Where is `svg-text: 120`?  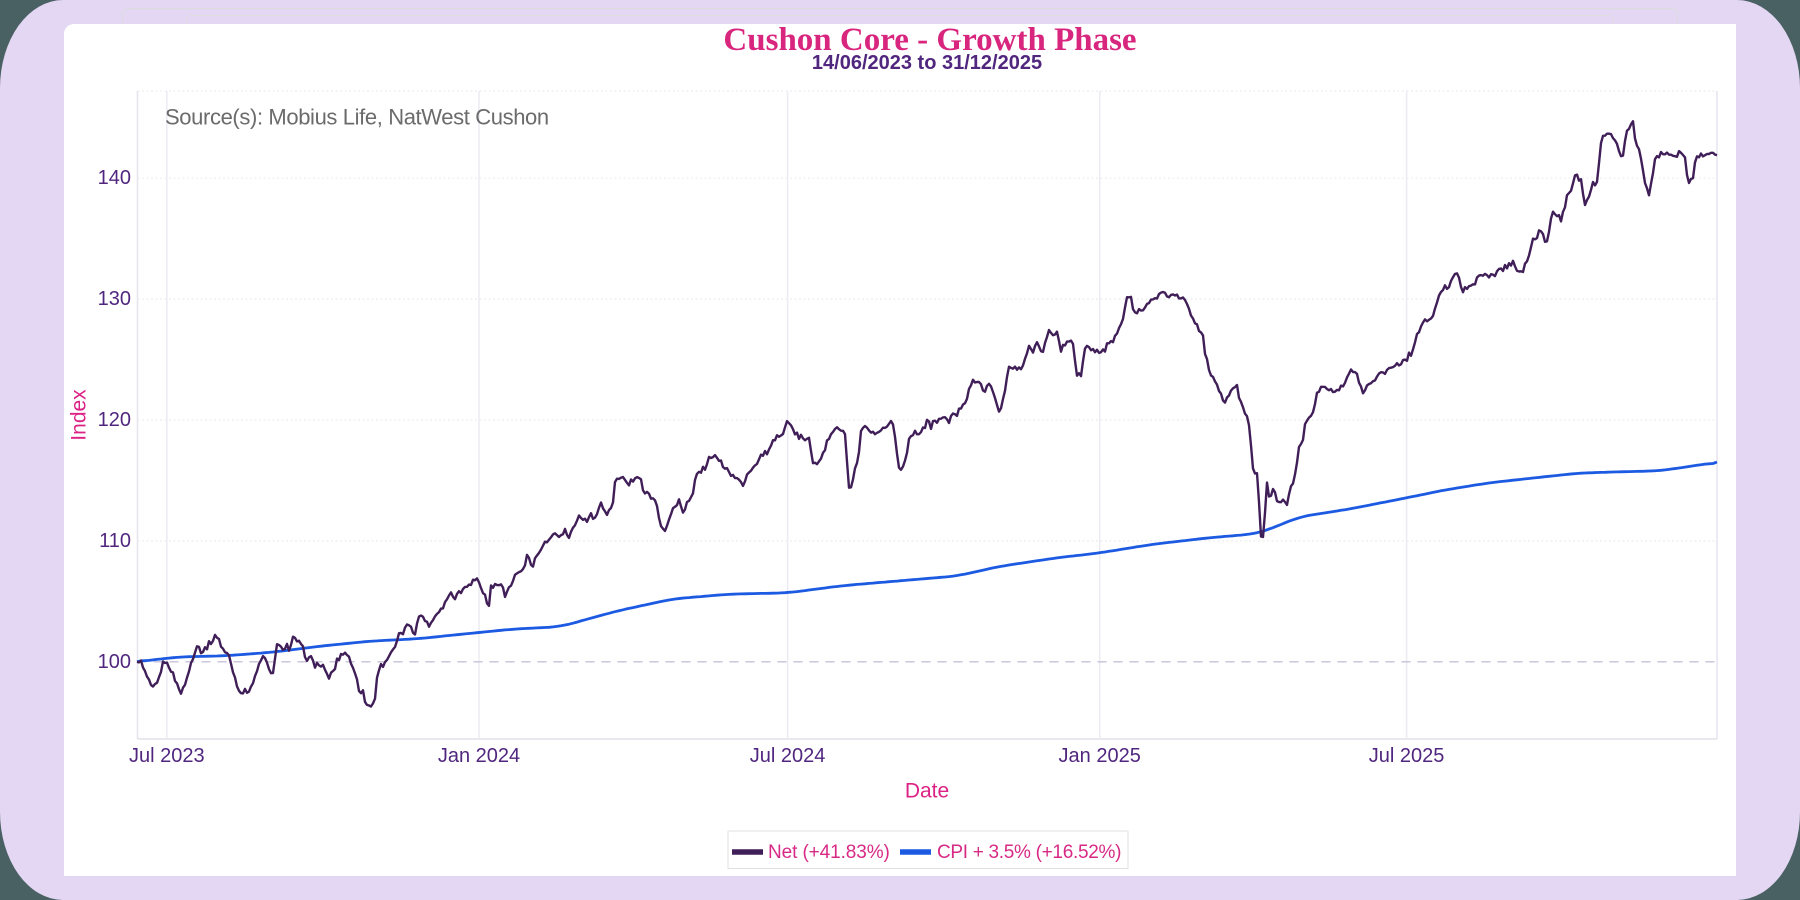
svg-text: 120 is located at coordinates (114, 420).